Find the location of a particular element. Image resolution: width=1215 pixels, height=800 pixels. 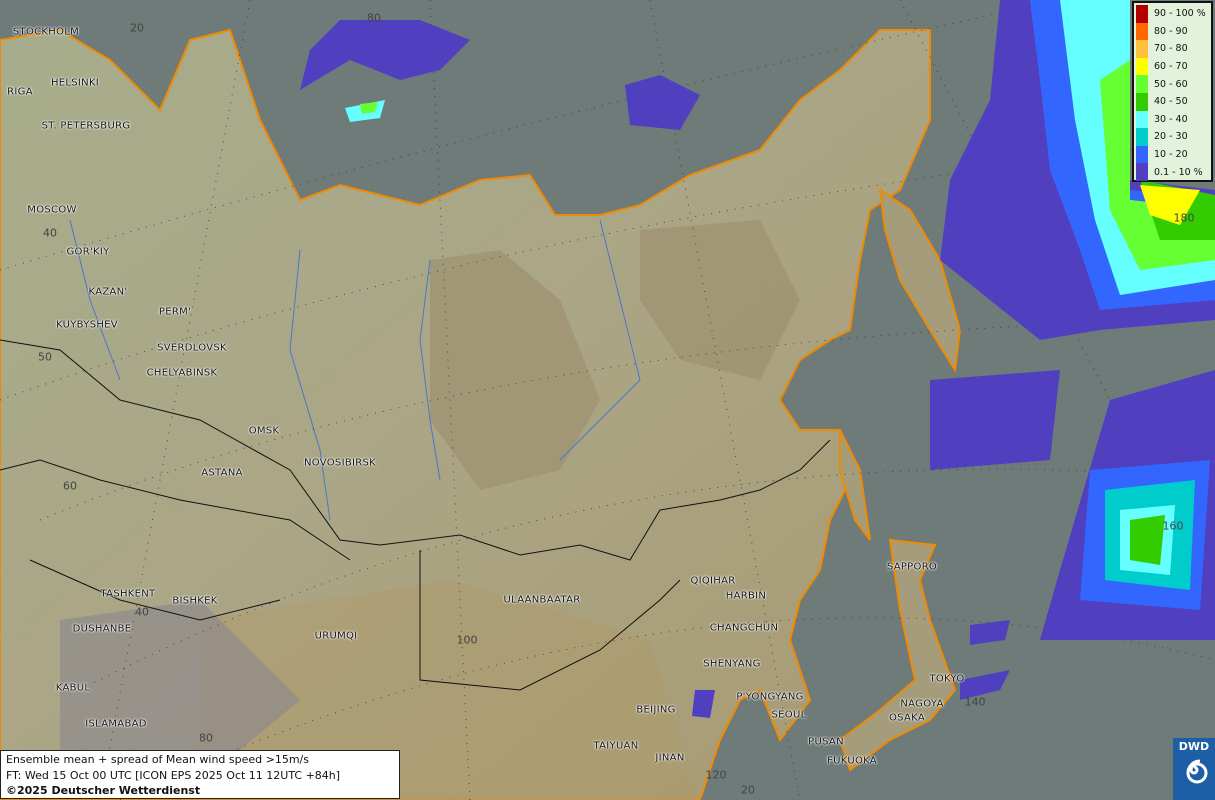

city-label: RIGA is located at coordinates (20, 92).